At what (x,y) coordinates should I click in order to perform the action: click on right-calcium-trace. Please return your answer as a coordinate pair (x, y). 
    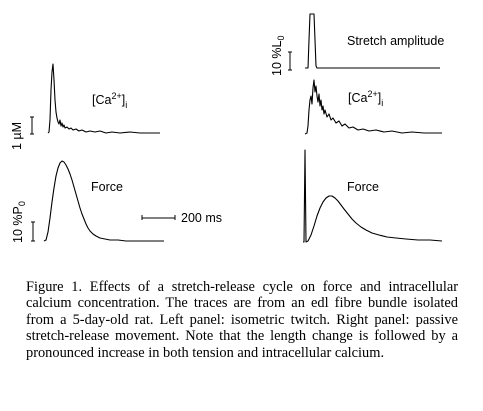
    Looking at the image, I should click on (373, 107).